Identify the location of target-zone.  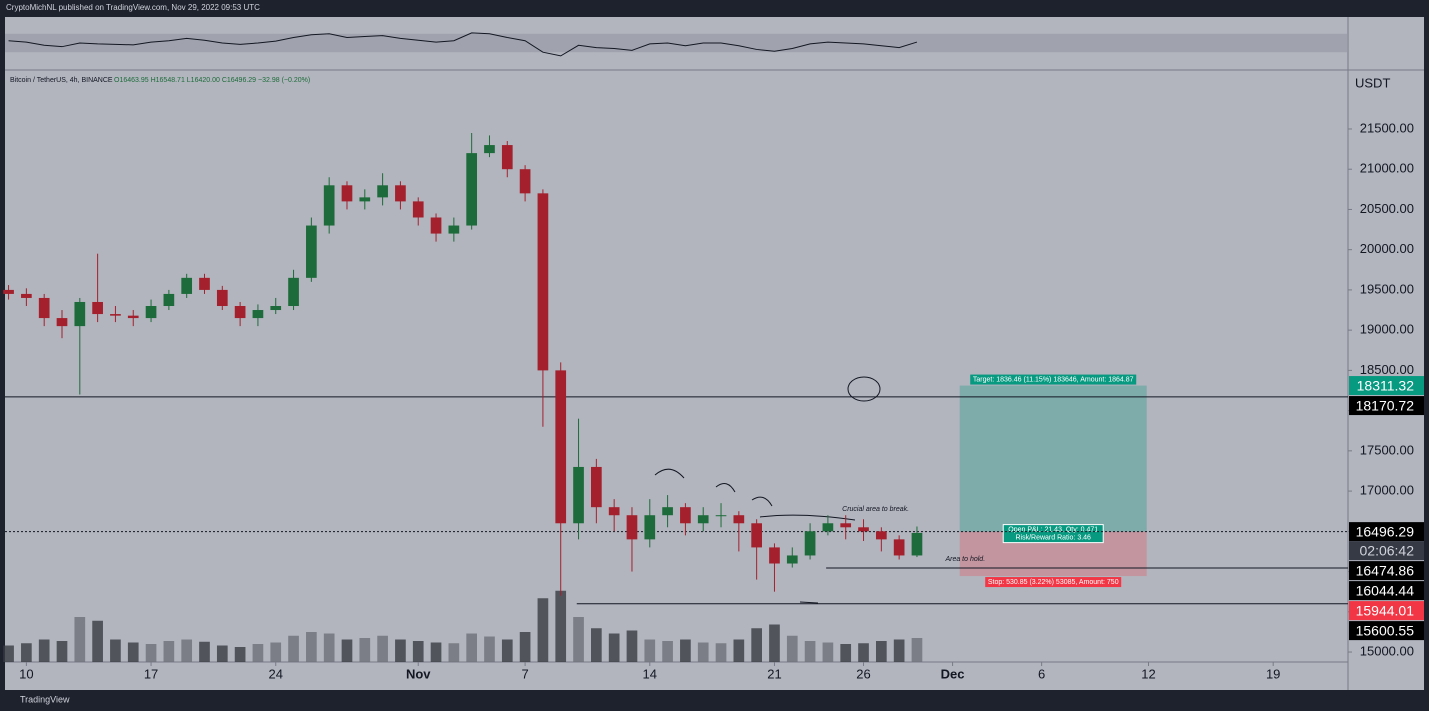
(1053, 458).